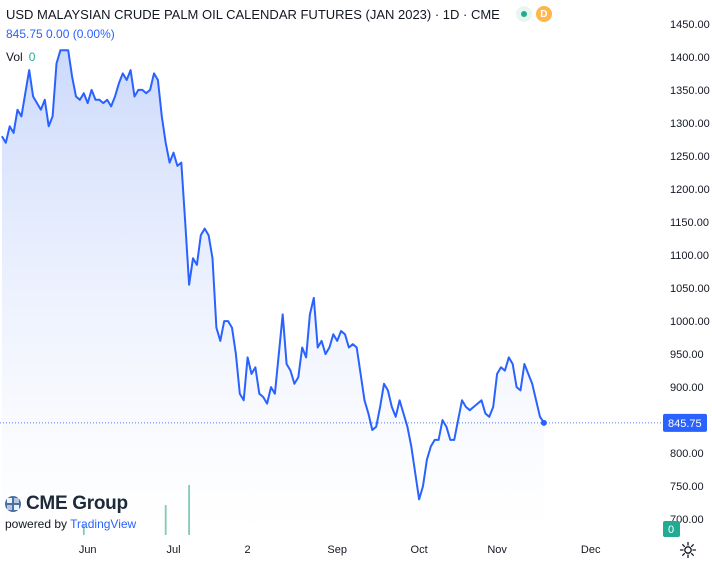 The height and width of the screenshot is (564, 712). I want to click on tradingview-link: TradingView, so click(103, 524).